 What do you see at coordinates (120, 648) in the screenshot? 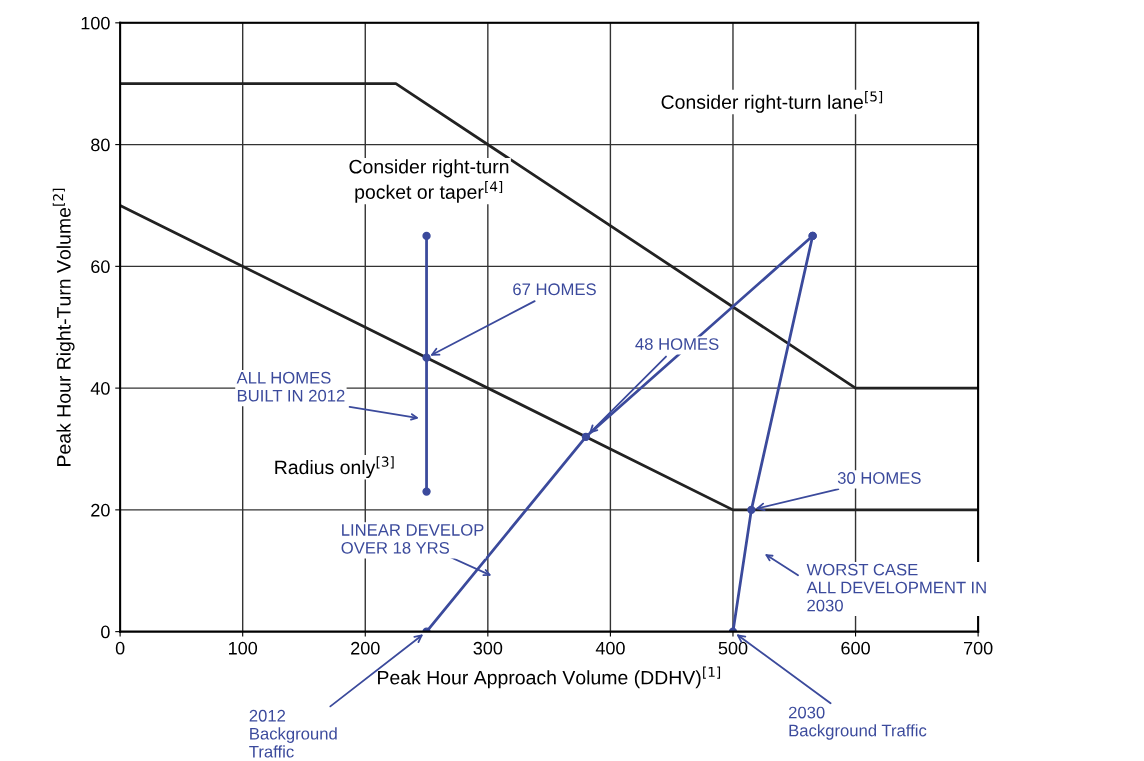
I see `x-tick-label: 0` at bounding box center [120, 648].